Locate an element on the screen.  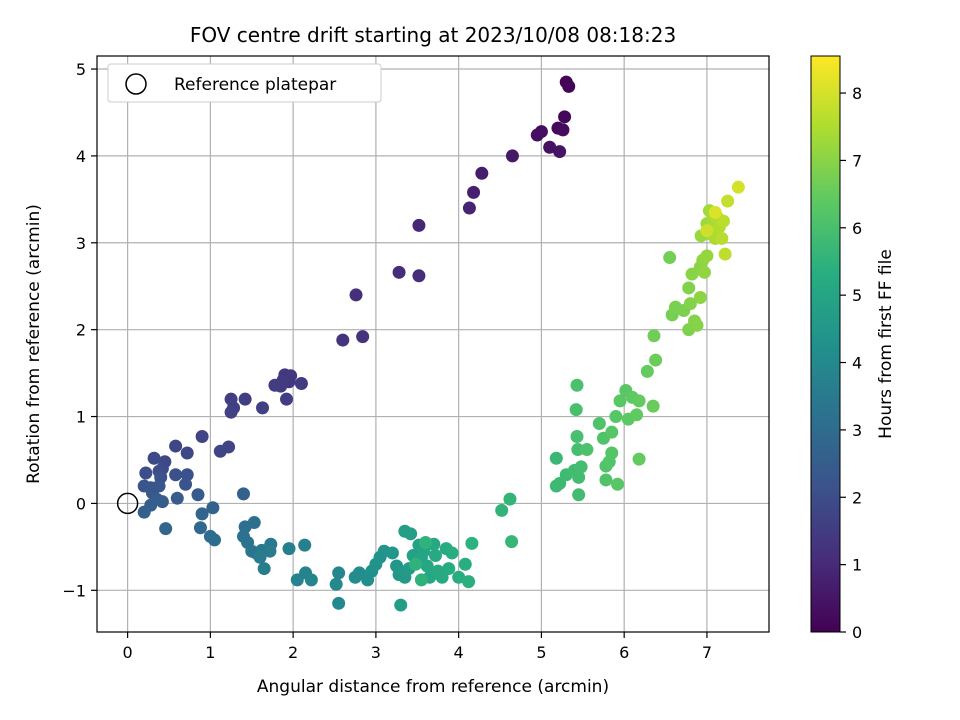
x-tick-label: 7 is located at coordinates (707, 652).